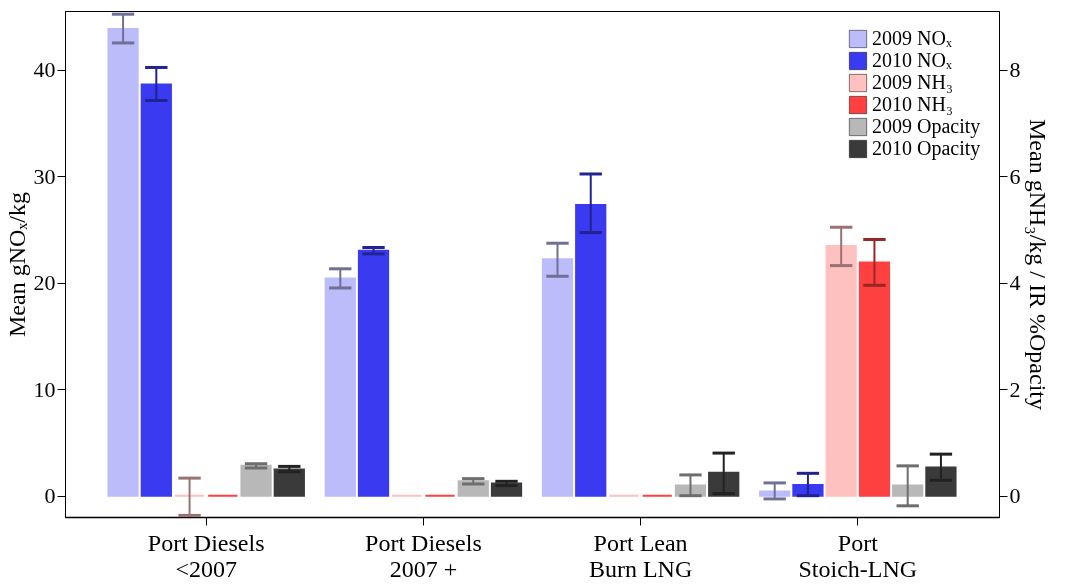 The width and height of the screenshot is (1070, 586). What do you see at coordinates (44, 283) in the screenshot?
I see `y-tick-label: 20` at bounding box center [44, 283].